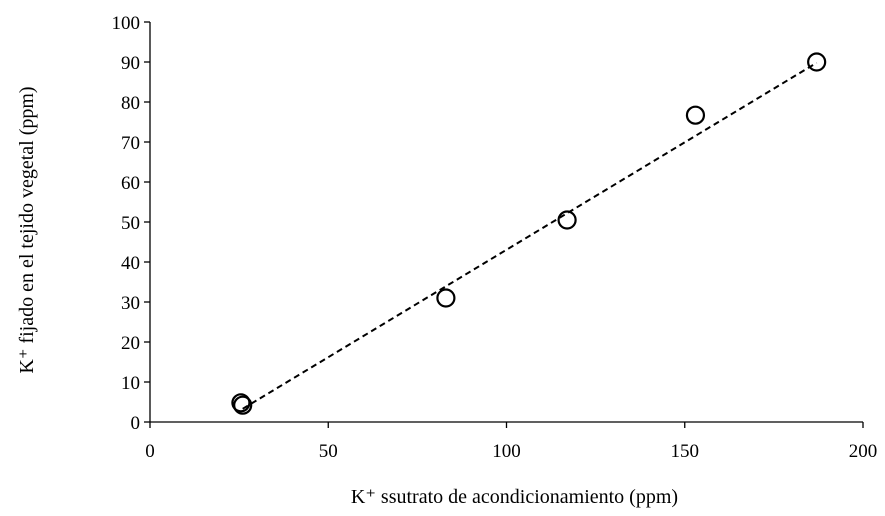 This screenshot has width=885, height=516. Describe the element at coordinates (514, 497) in the screenshot. I see `x-axis-title: K⁺ ssutrato de acondicionamiento (ppm)` at that location.